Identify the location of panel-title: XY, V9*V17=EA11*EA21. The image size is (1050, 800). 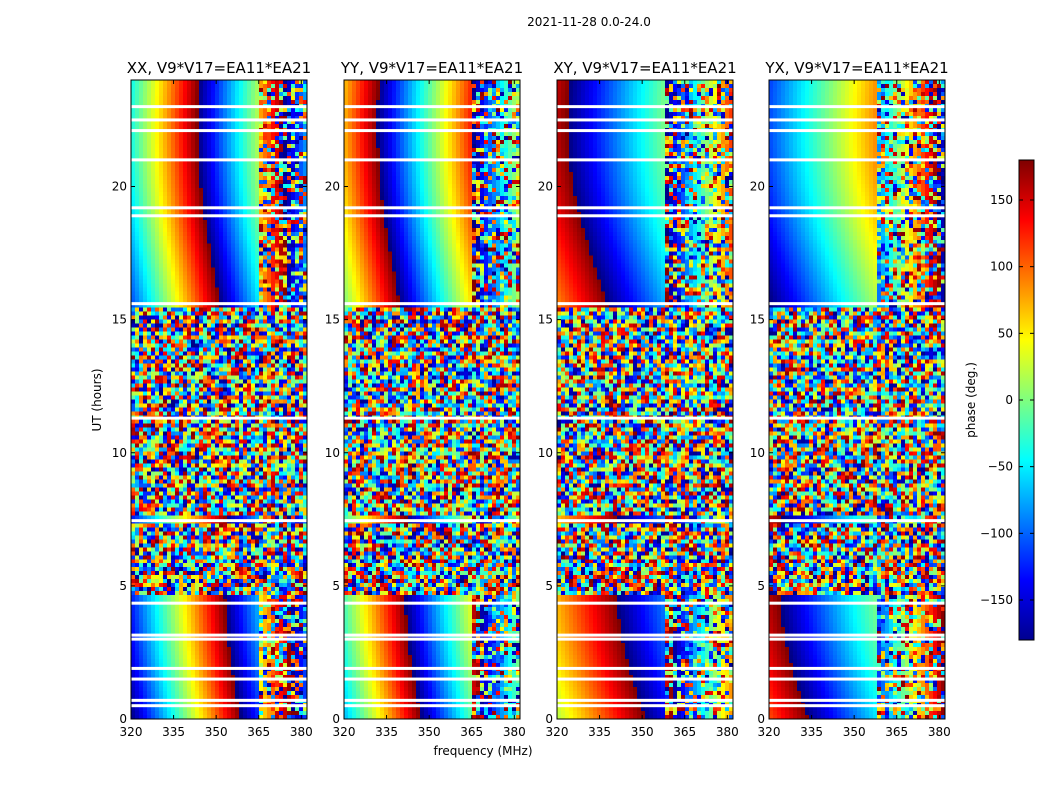
(644, 68).